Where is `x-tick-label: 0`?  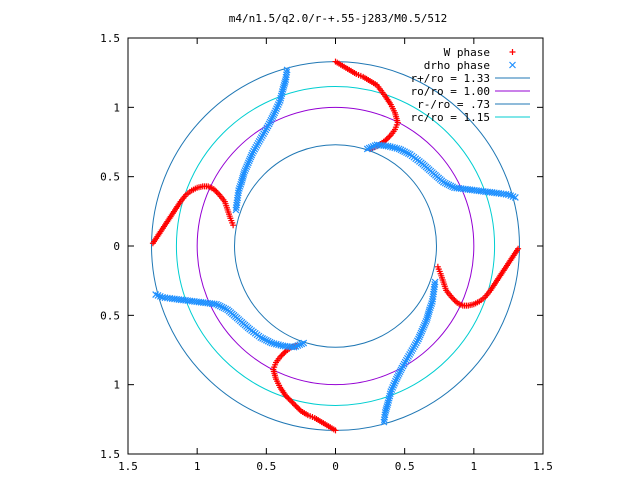
x-tick-label: 0 is located at coordinates (335, 466).